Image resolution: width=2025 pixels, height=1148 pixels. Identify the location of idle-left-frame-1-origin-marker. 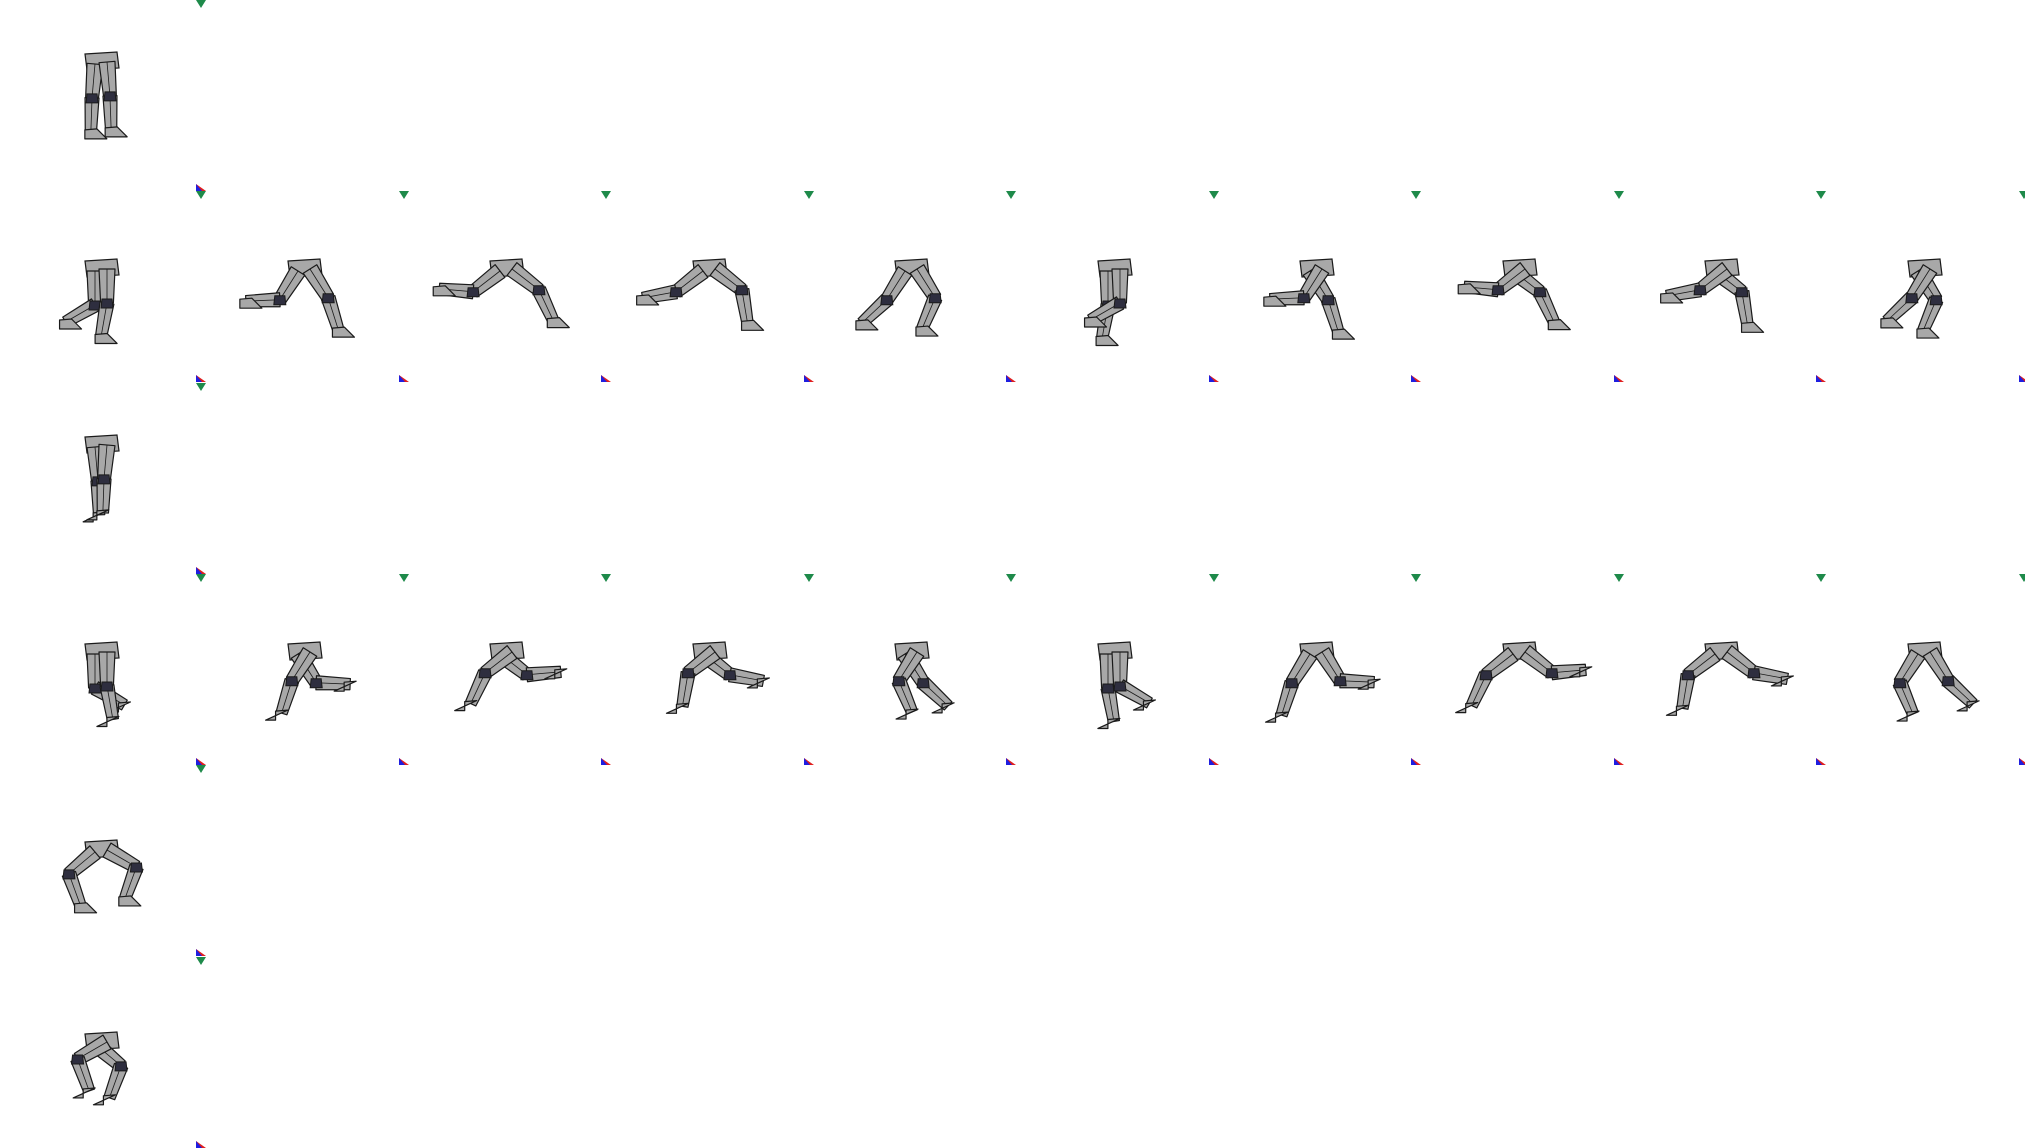
(201, 478).